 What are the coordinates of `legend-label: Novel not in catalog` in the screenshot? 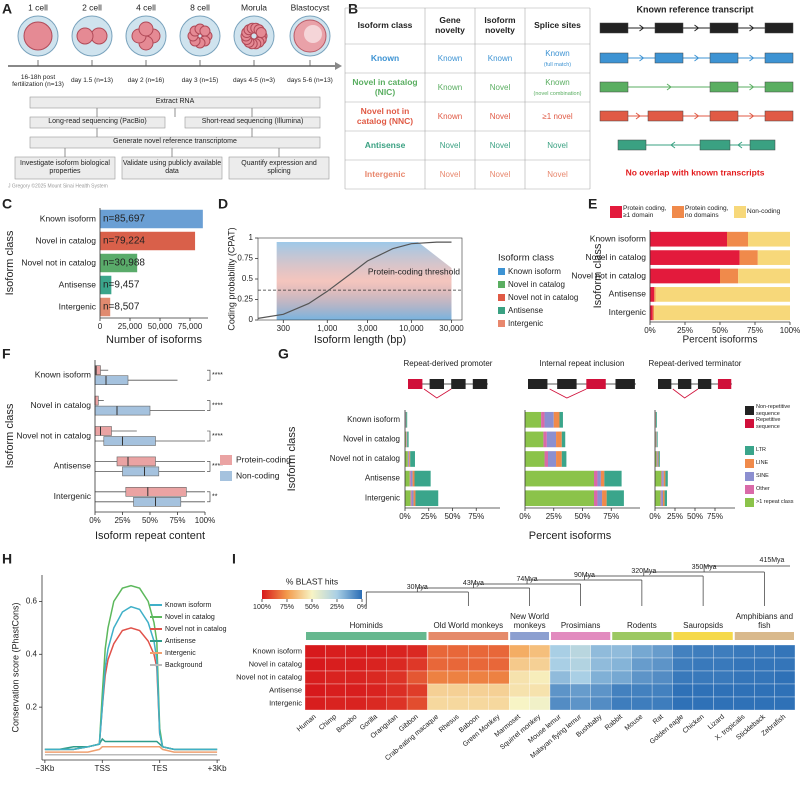 It's located at (196, 629).